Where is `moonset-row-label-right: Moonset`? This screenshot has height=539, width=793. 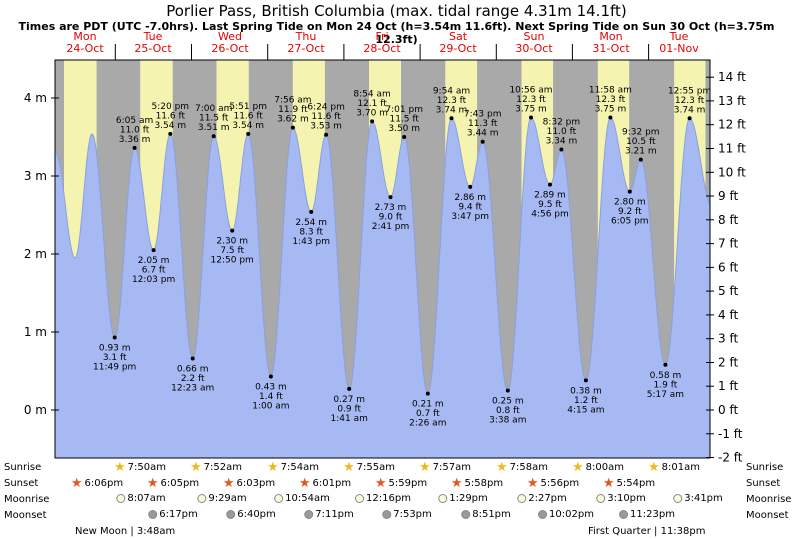
moonset-row-label-right: Moonset is located at coordinates (767, 515).